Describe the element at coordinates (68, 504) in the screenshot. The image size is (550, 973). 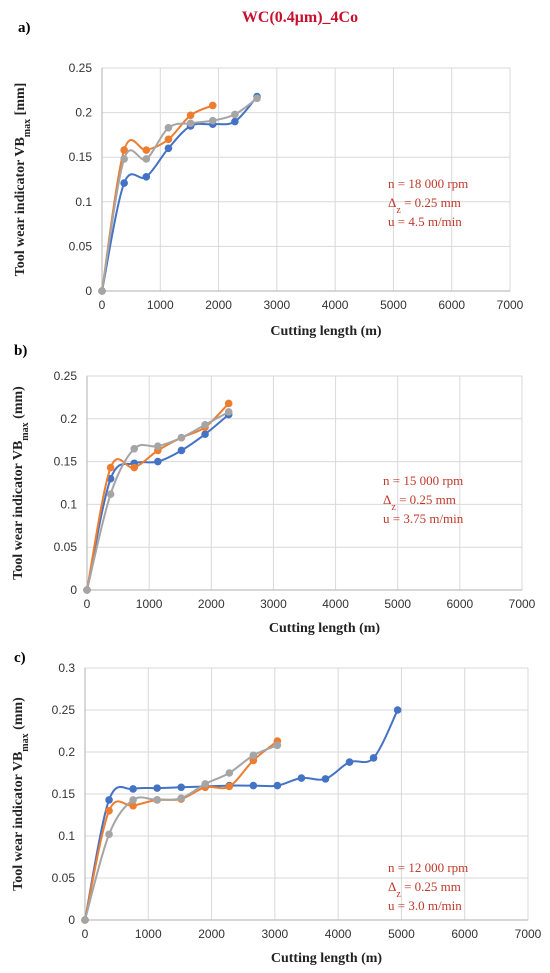
I see `y-tick-label: 0.1` at that location.